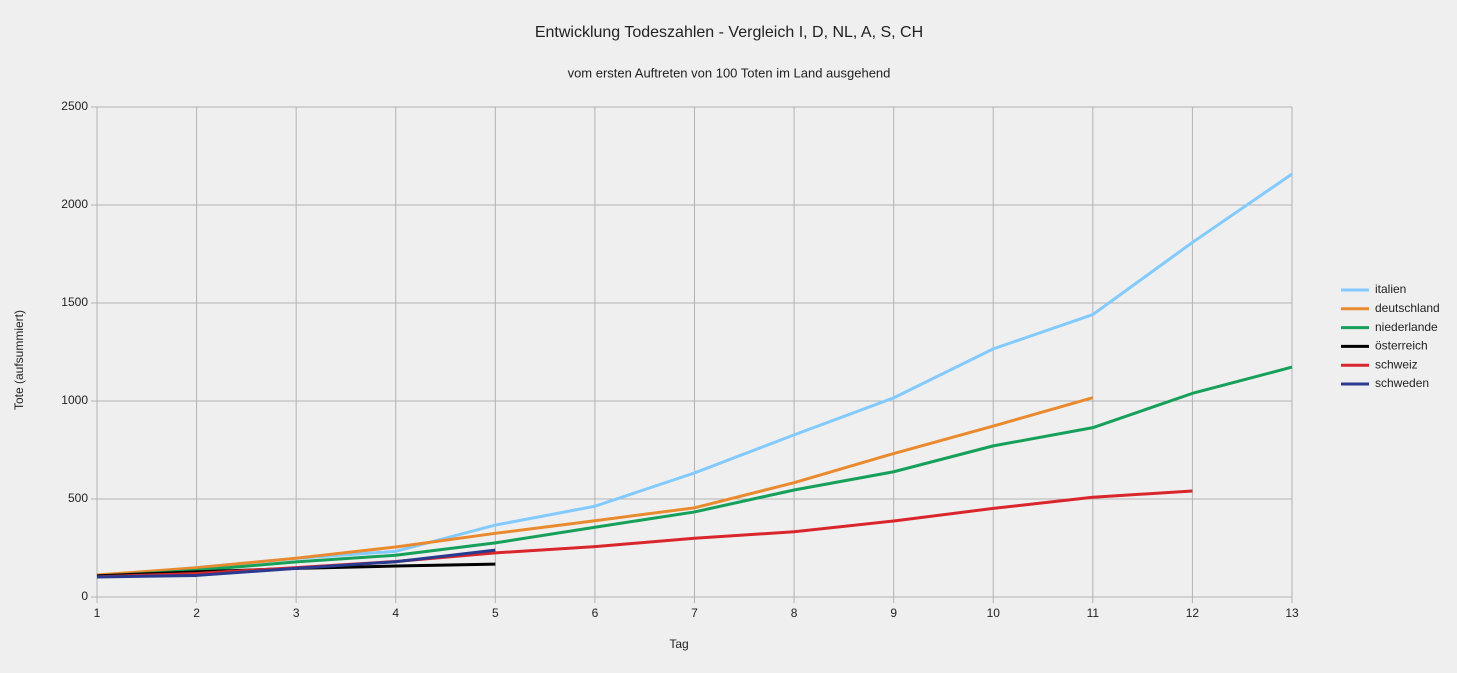 The width and height of the screenshot is (1457, 673). I want to click on x-tick-label: 1, so click(97, 613).